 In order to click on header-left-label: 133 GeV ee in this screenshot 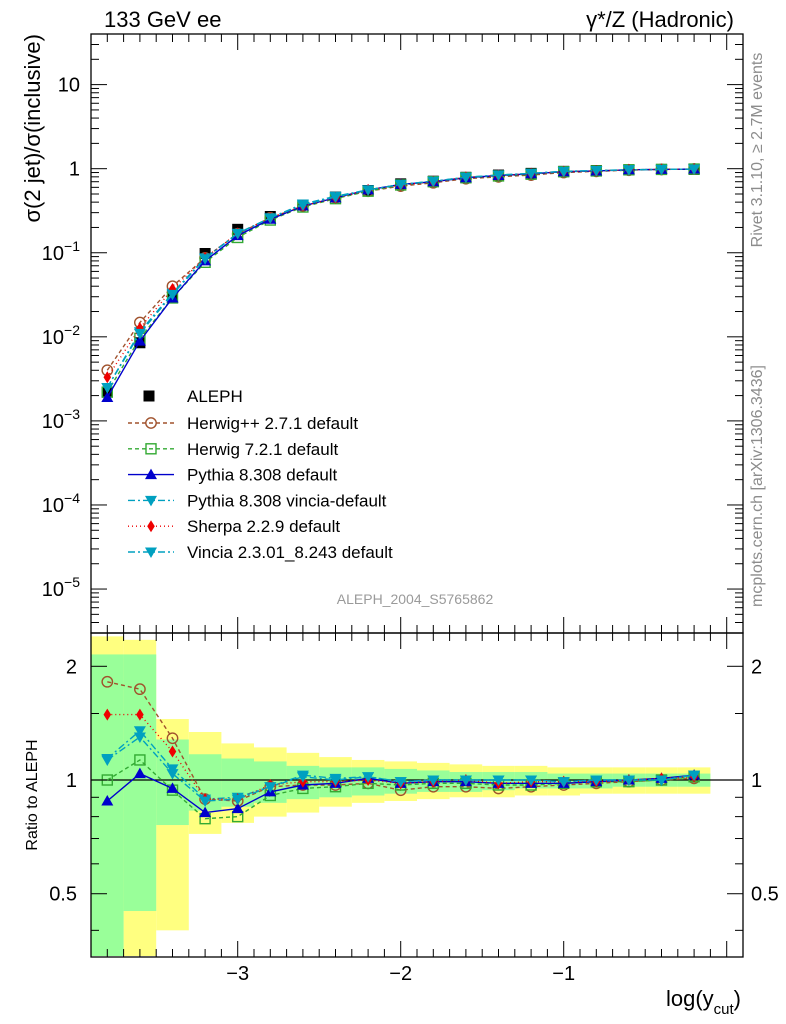, I will do `click(162, 19)`.